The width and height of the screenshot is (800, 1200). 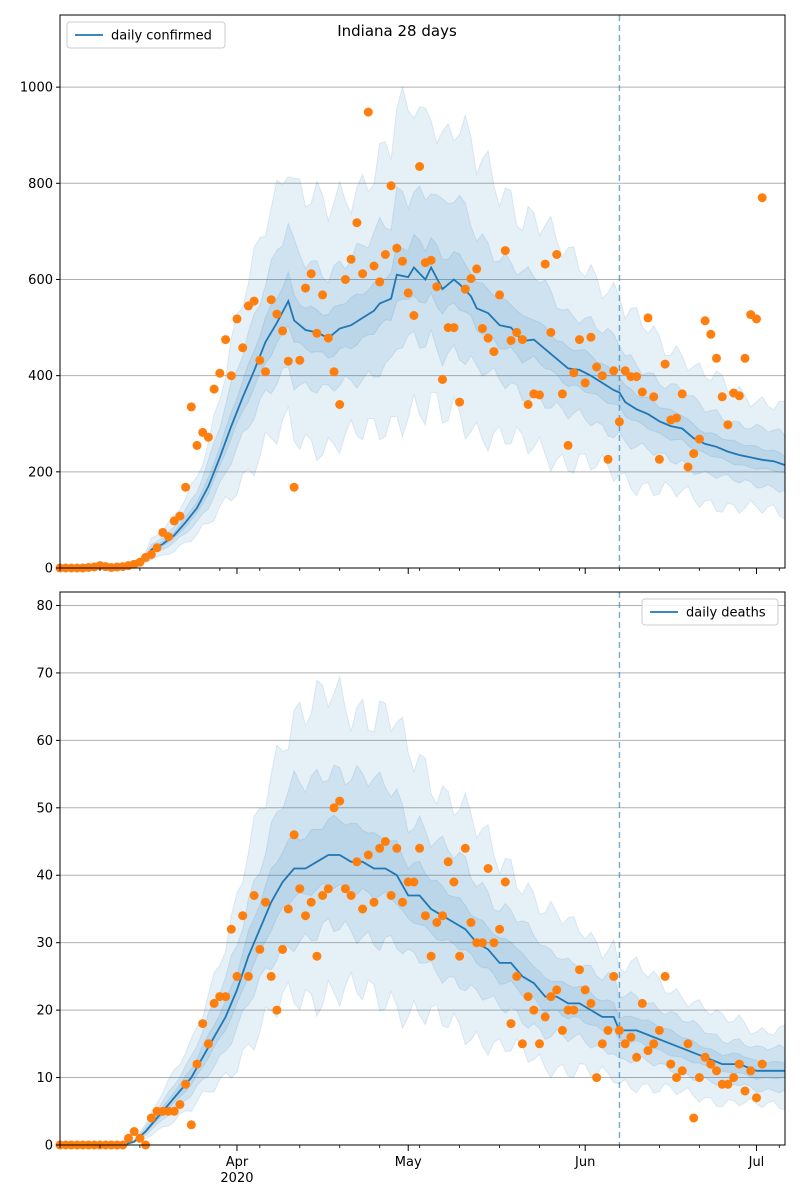 What do you see at coordinates (161, 36) in the screenshot?
I see `legend-label: daily confirmed` at bounding box center [161, 36].